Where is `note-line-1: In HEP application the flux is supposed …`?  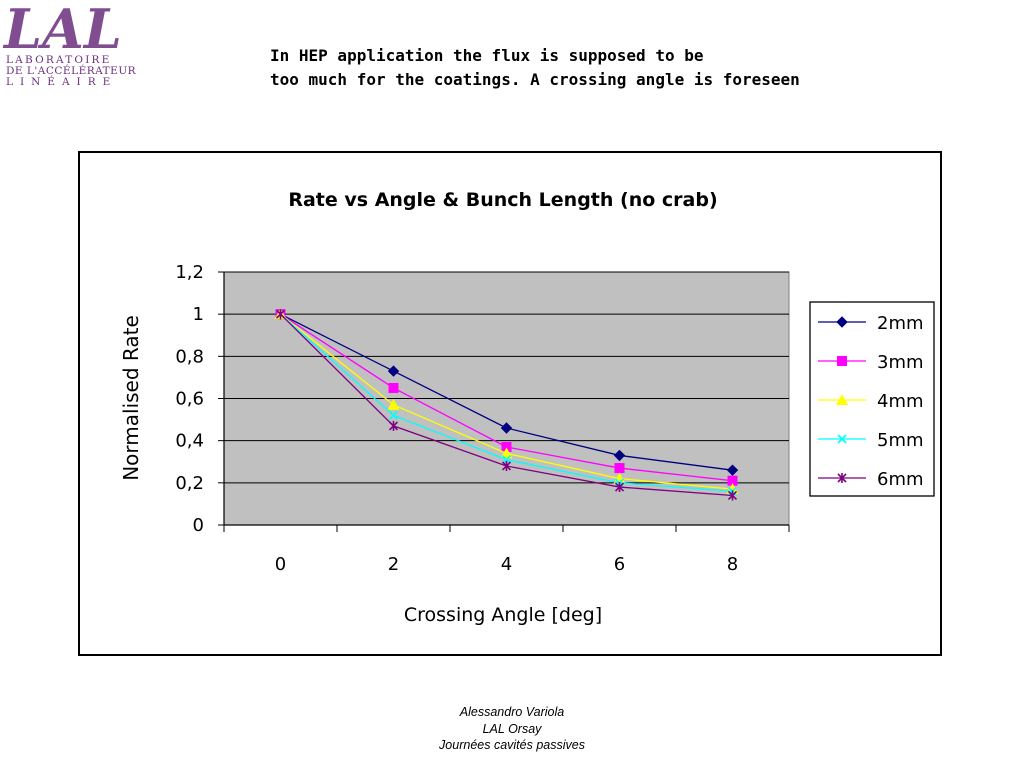
note-line-1: In HEP application the flux is supposed … is located at coordinates (487, 55).